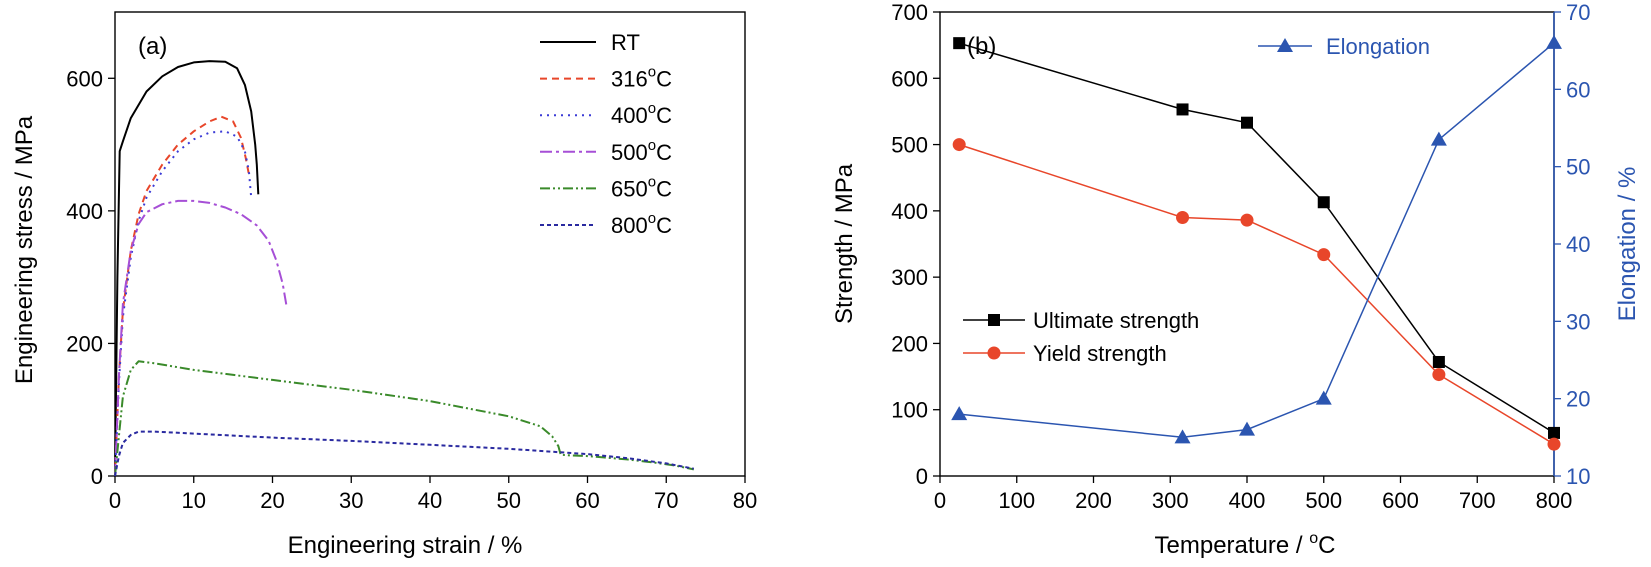 This screenshot has width=1651, height=567. I want to click on y-tick-label-b: 500, so click(909, 145).